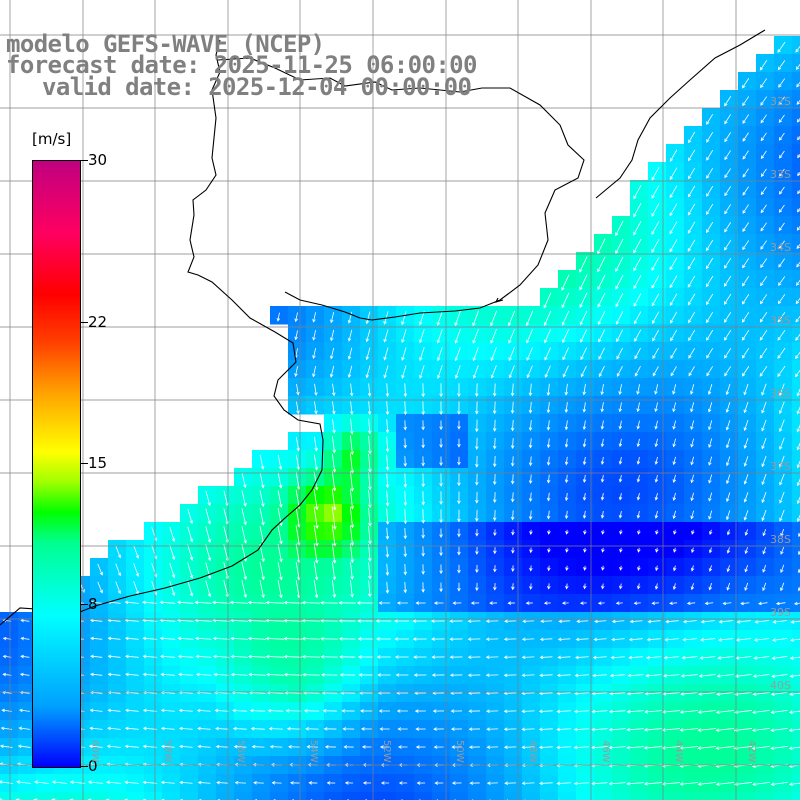 This screenshot has width=800, height=800. I want to click on colorbar-tick-label: 15, so click(98, 463).